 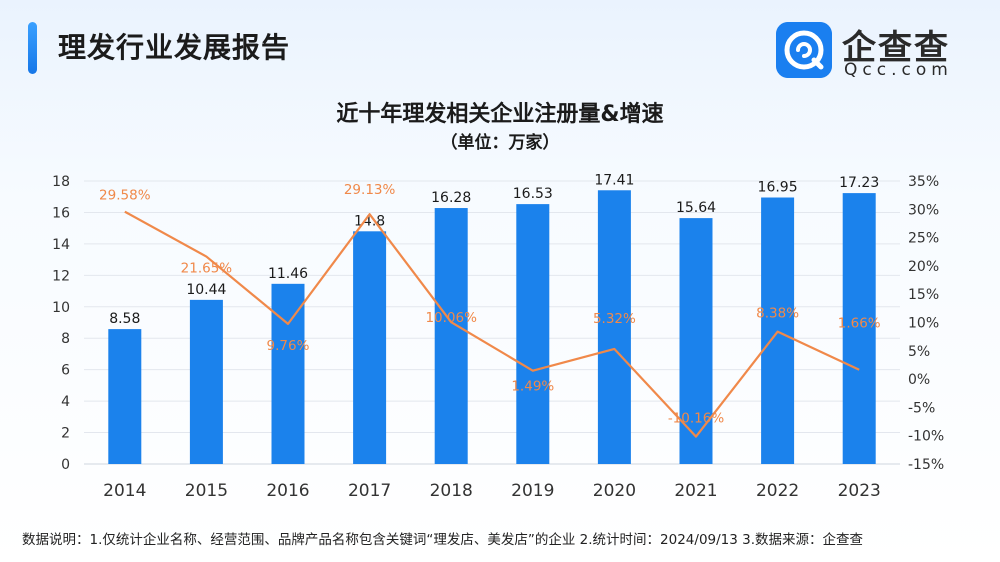 I want to click on bar-value-label: 16.28, so click(x=451, y=198).